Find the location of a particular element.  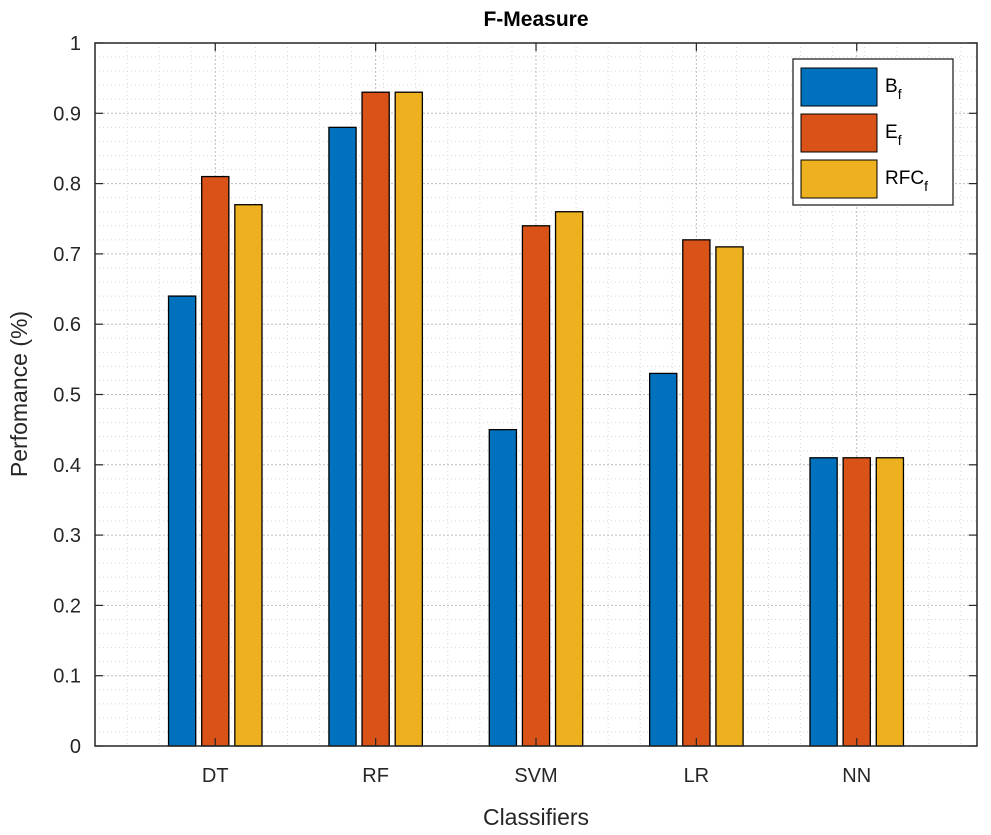

x-tick-label: RF is located at coordinates (375, 776).